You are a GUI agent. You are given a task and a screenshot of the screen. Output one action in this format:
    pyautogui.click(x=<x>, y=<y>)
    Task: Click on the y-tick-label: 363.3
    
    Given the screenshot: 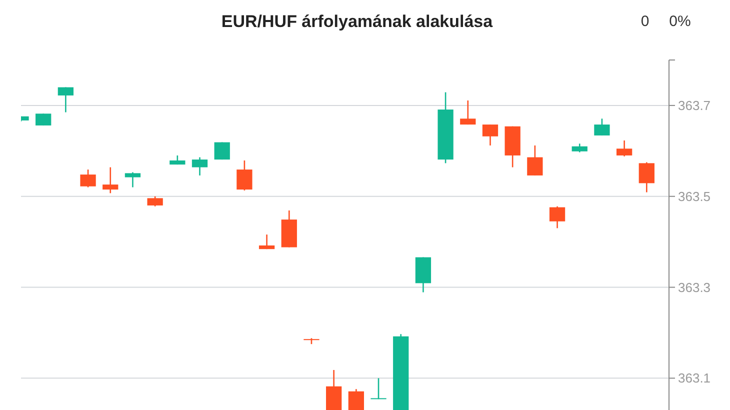 What is the action you would take?
    pyautogui.click(x=694, y=287)
    